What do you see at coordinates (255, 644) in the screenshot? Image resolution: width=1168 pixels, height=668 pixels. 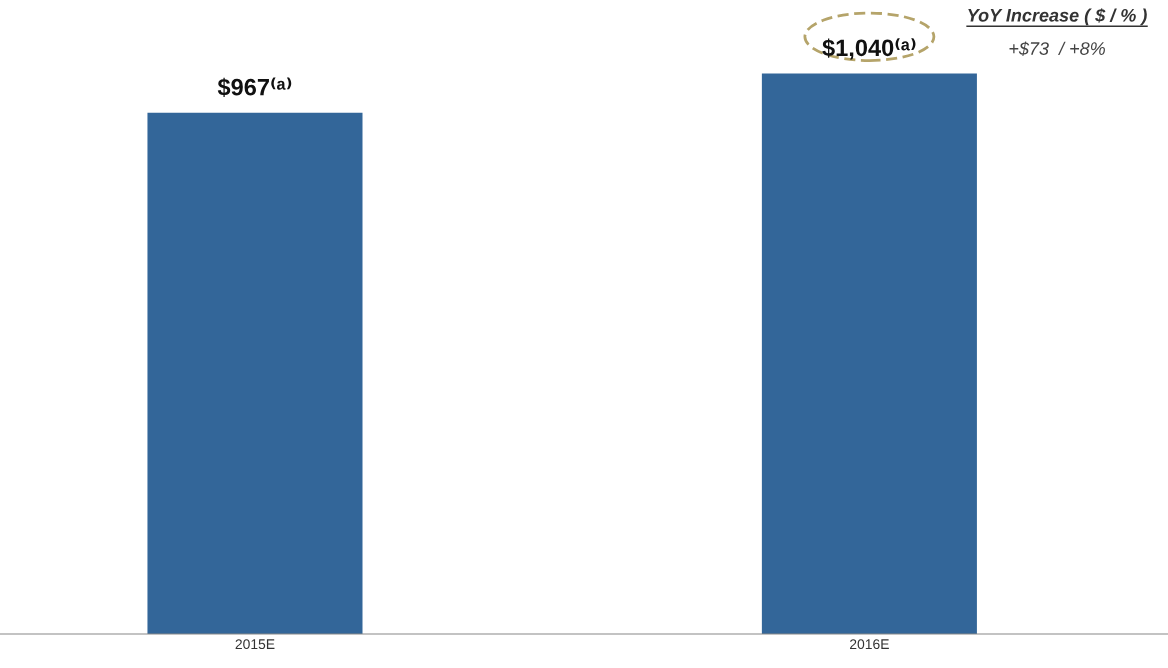 I see `x-tick-label: 2015E` at bounding box center [255, 644].